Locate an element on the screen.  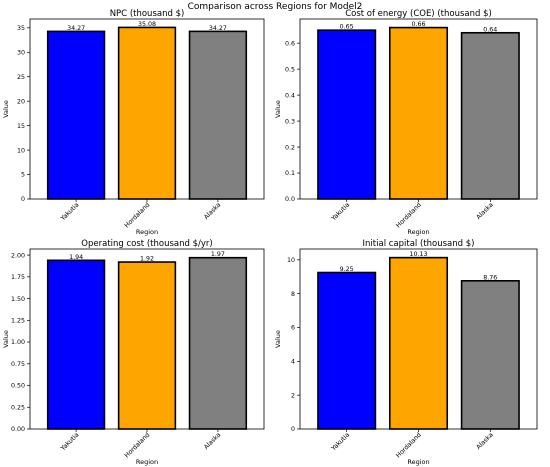
y-tick-label: 1.00 is located at coordinates (18, 342).